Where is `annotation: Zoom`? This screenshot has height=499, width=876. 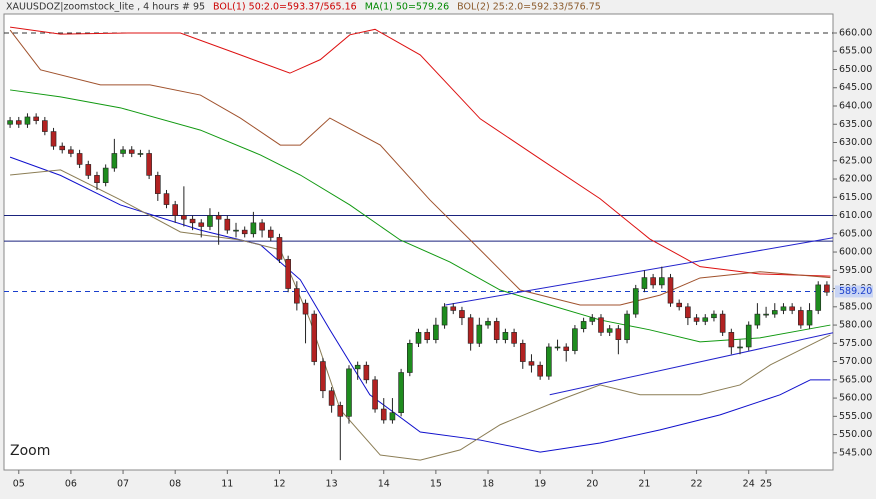 annotation: Zoom is located at coordinates (30, 451).